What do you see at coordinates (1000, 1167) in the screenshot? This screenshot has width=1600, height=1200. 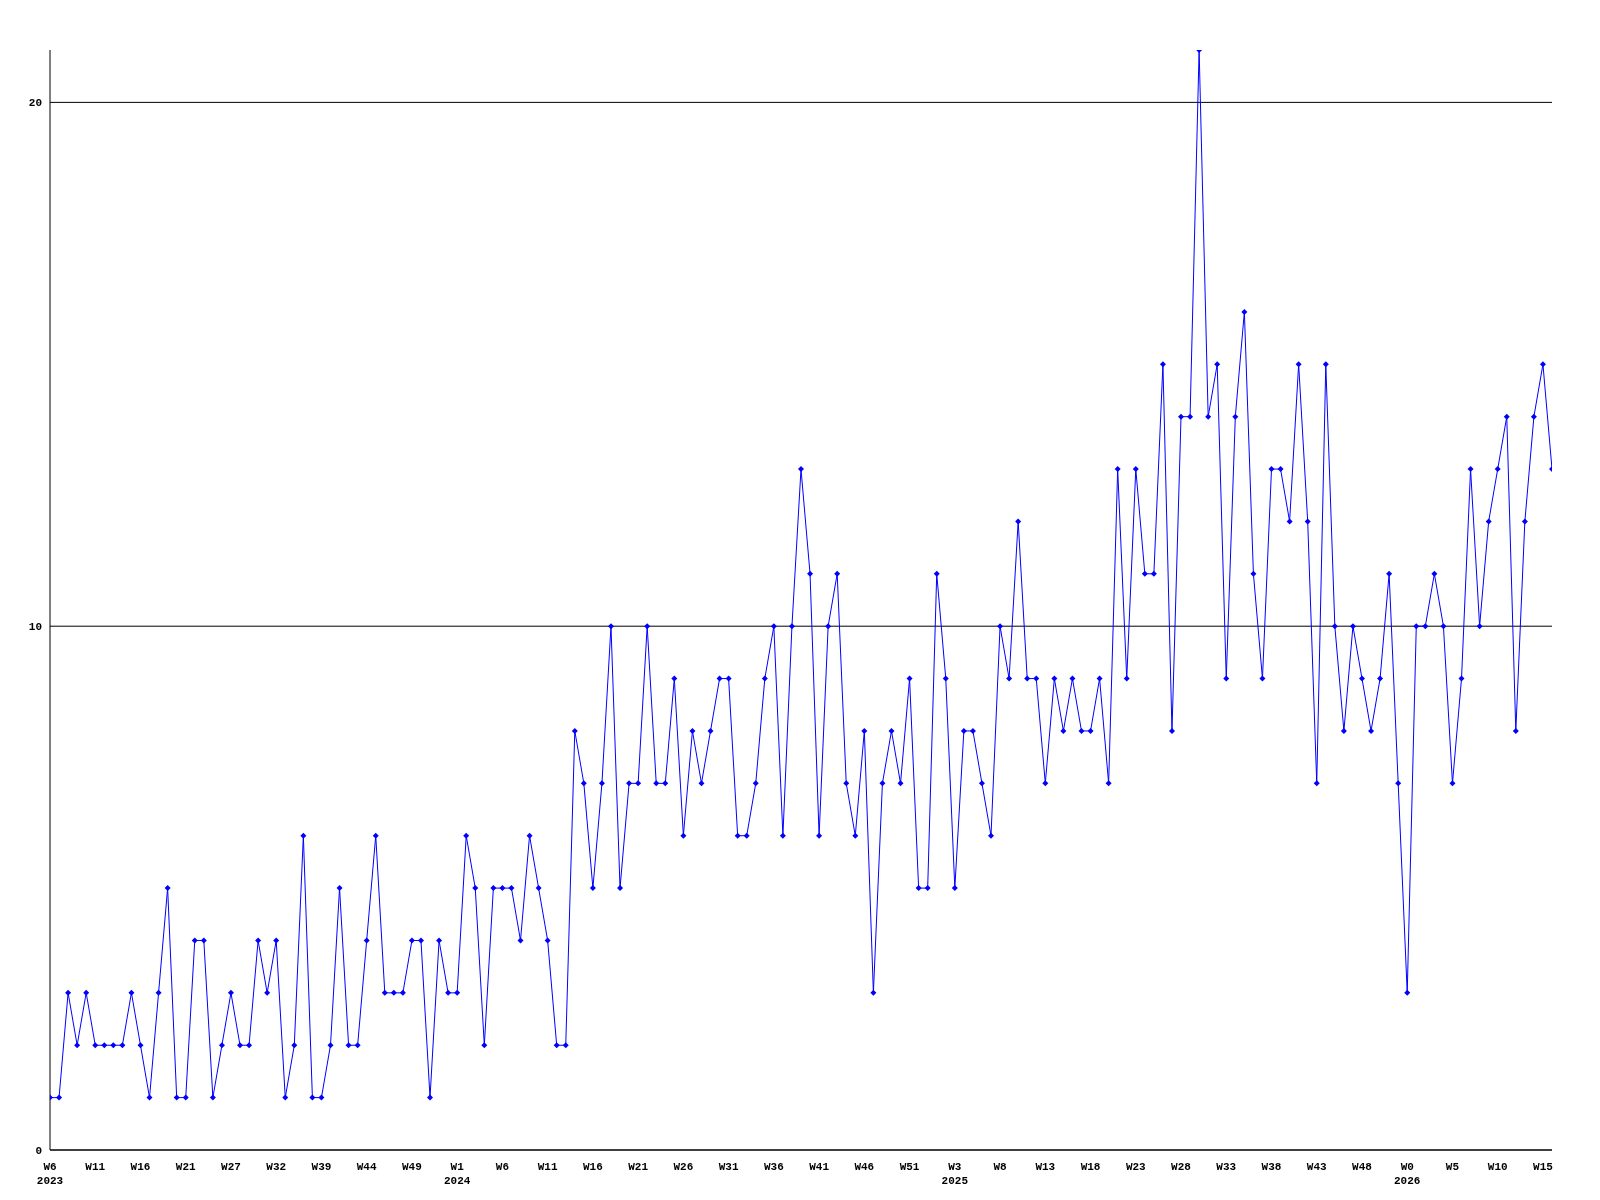 I see `x-tick-label: W8` at bounding box center [1000, 1167].